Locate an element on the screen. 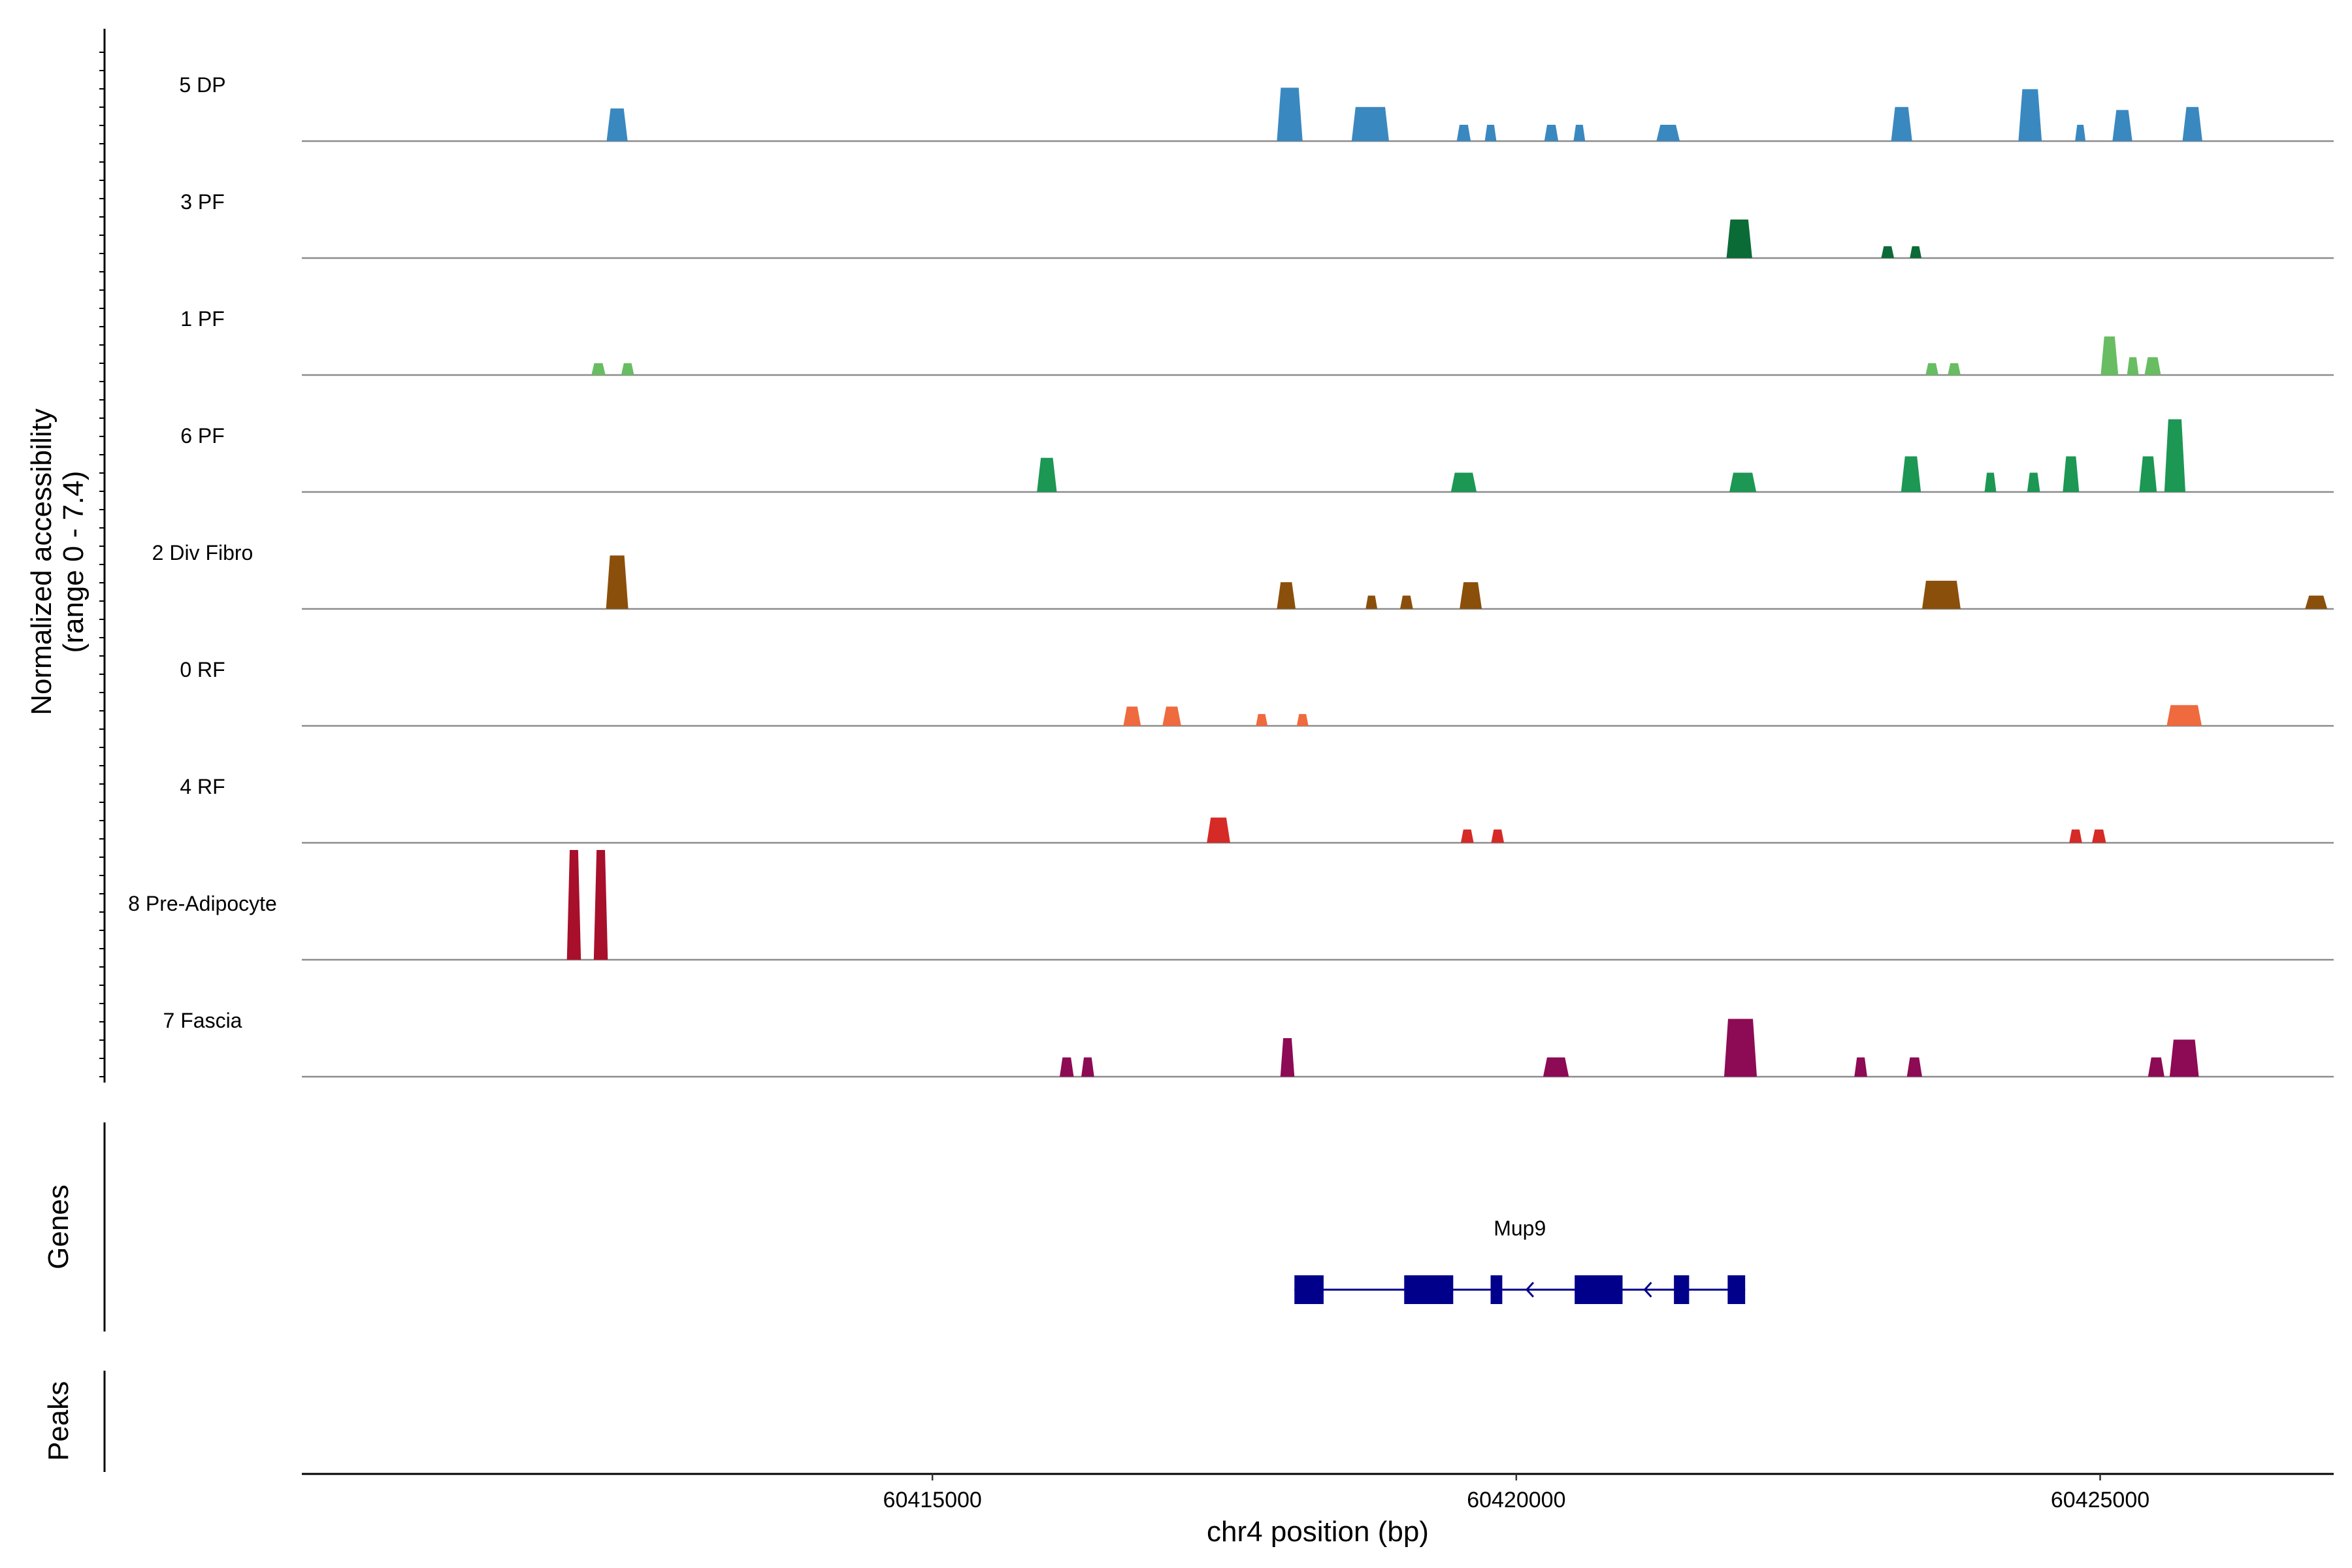 Image resolution: width=2352 pixels, height=1568 pixels. x-tick-label: 60415000 is located at coordinates (932, 1500).